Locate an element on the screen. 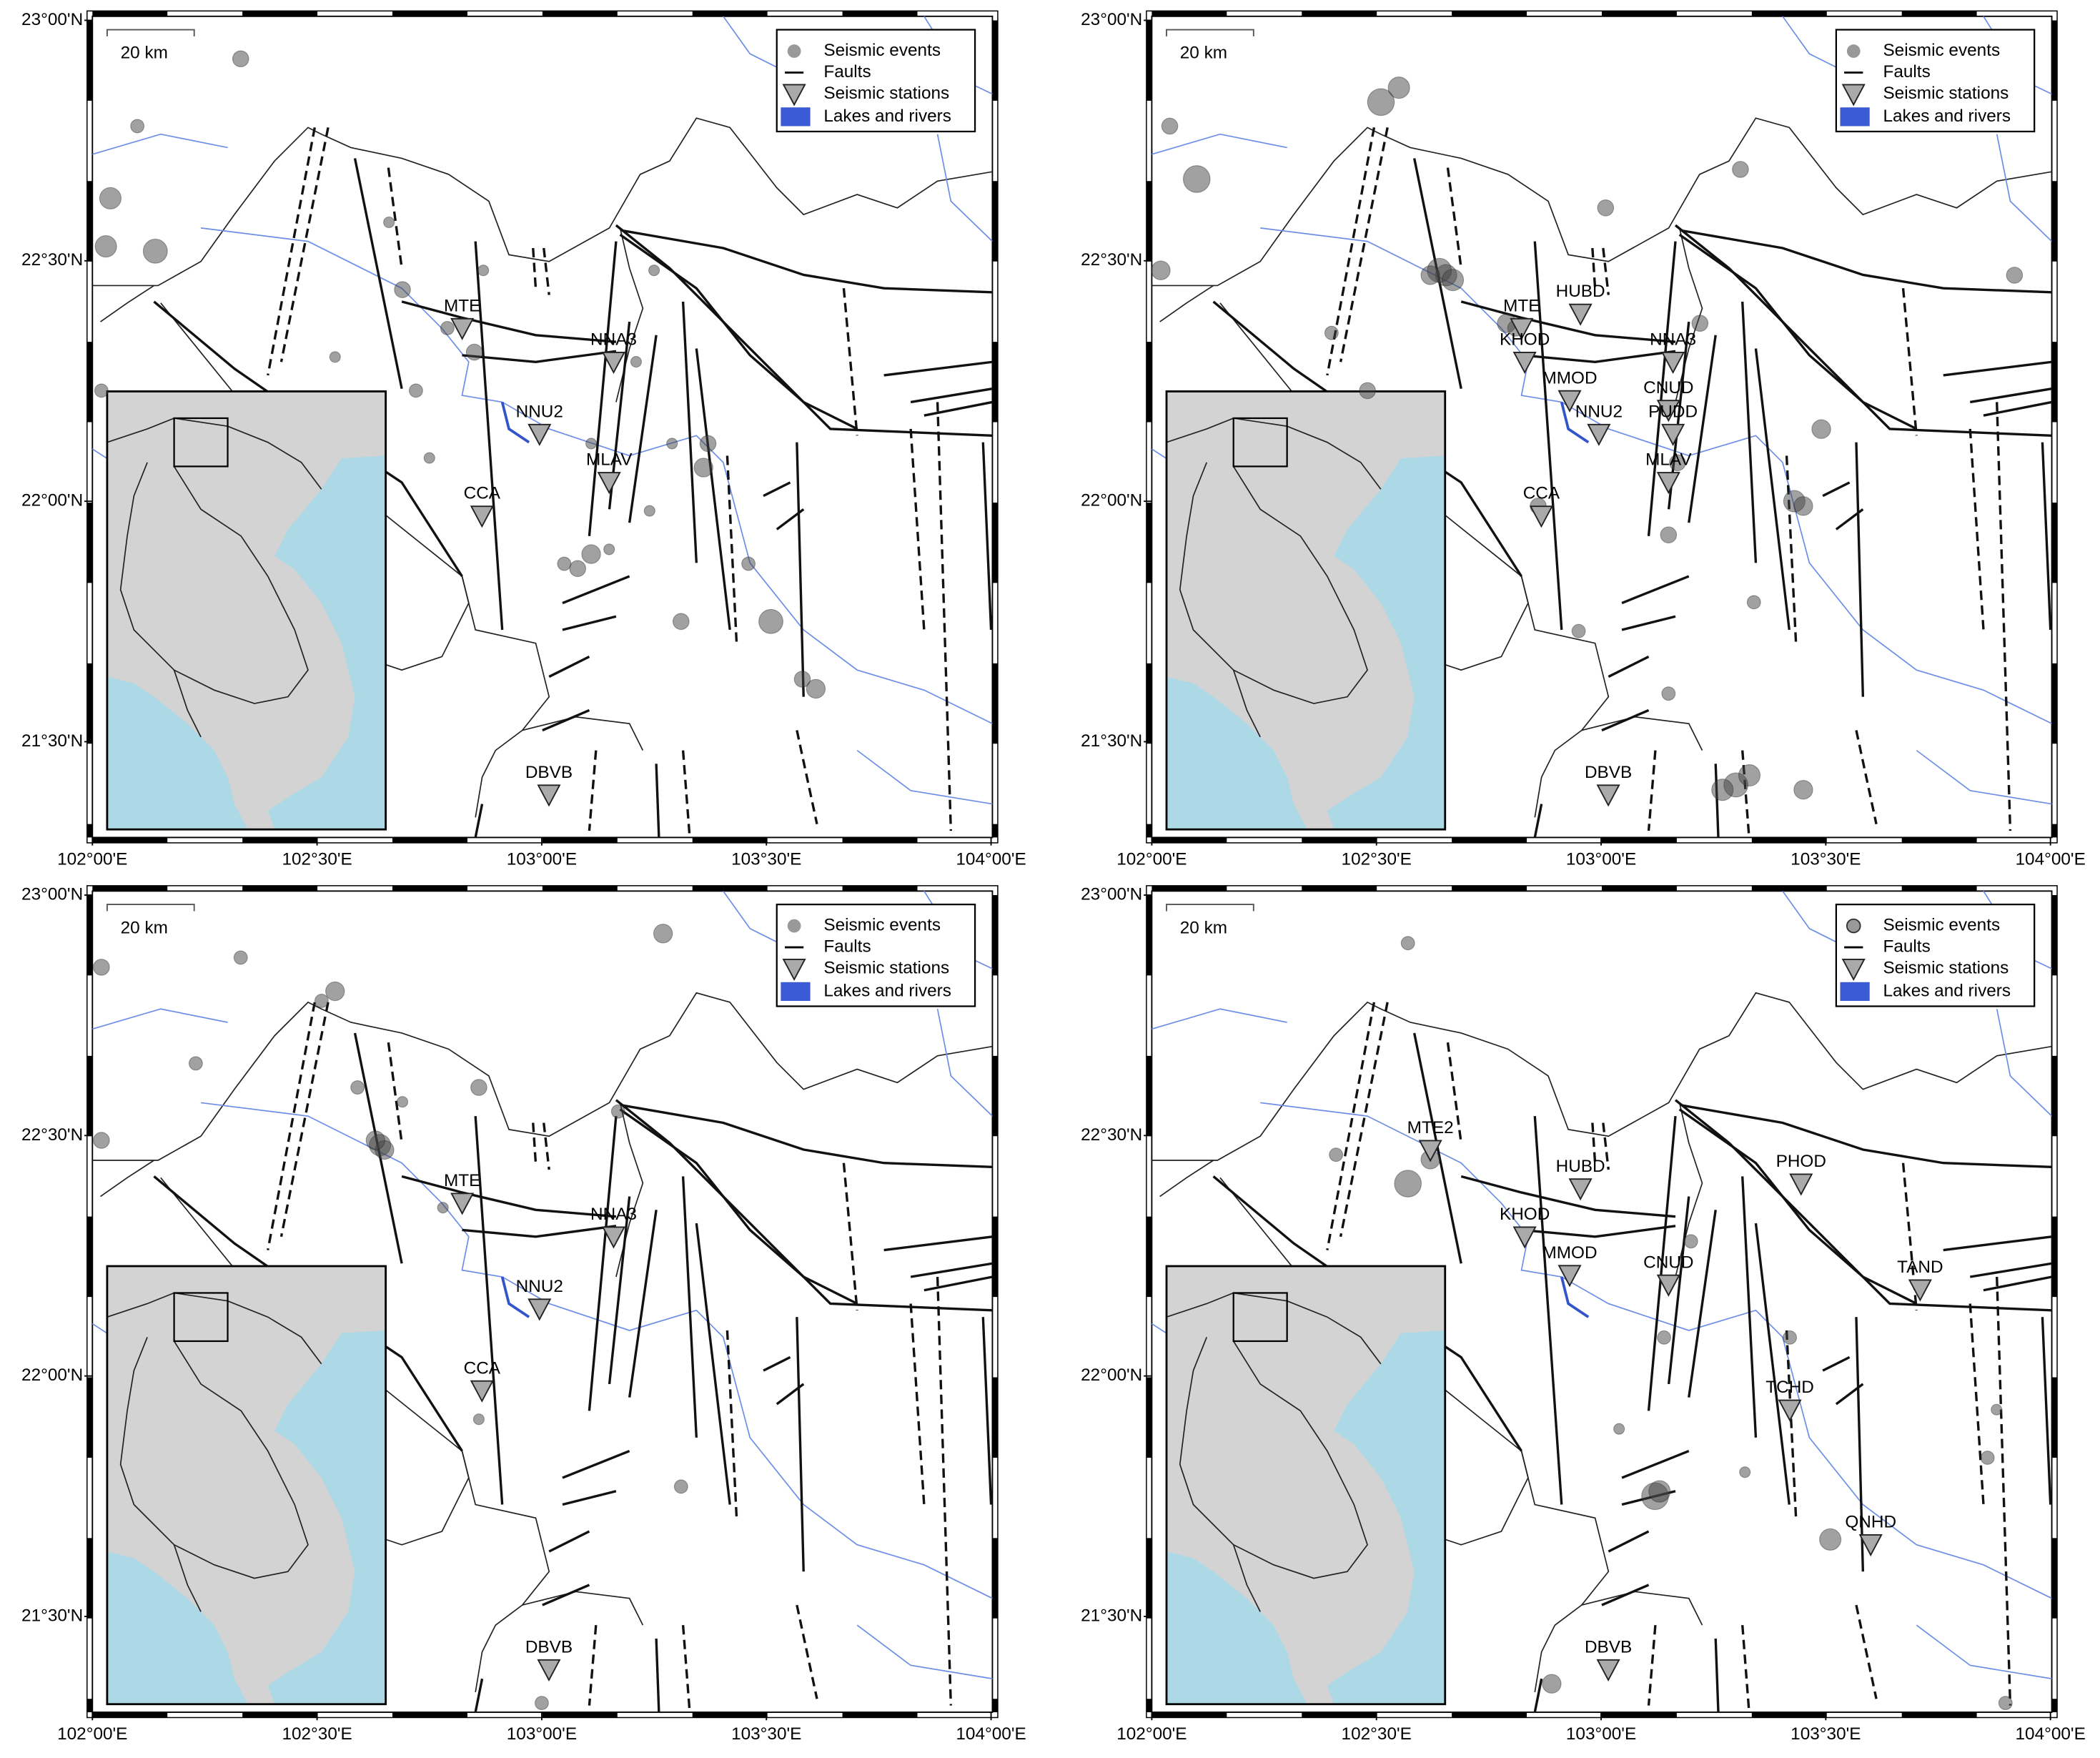 Image resolution: width=2100 pixels, height=1758 pixels. lon-tick-label: 104°00'E is located at coordinates (2051, 860).